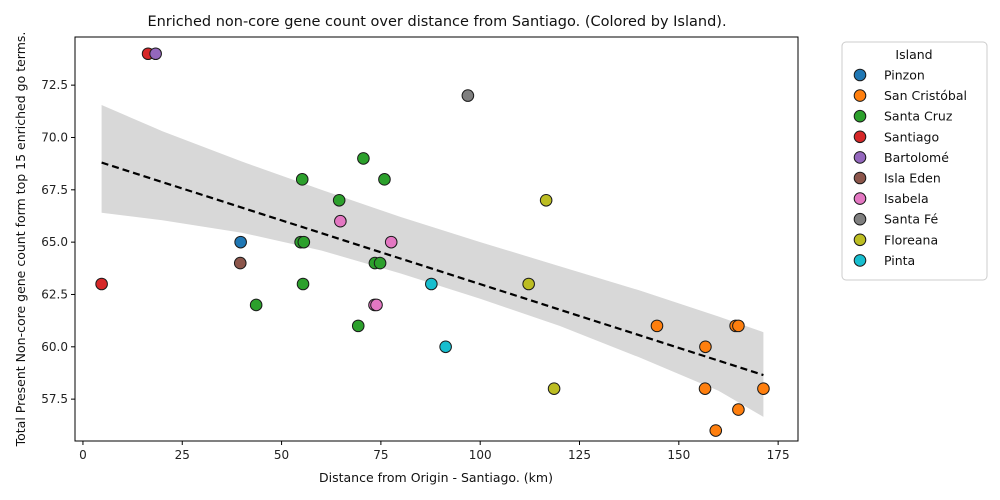  I want to click on x-tick-label: 150, so click(678, 455).